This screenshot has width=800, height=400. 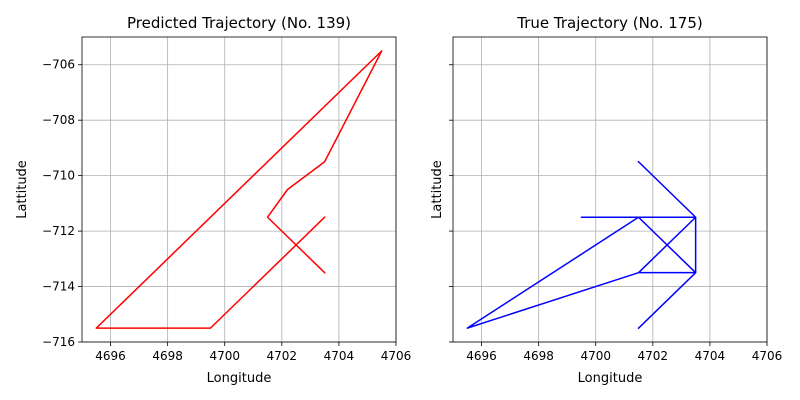 I want to click on y-tick-label: −706, so click(x=58, y=65).